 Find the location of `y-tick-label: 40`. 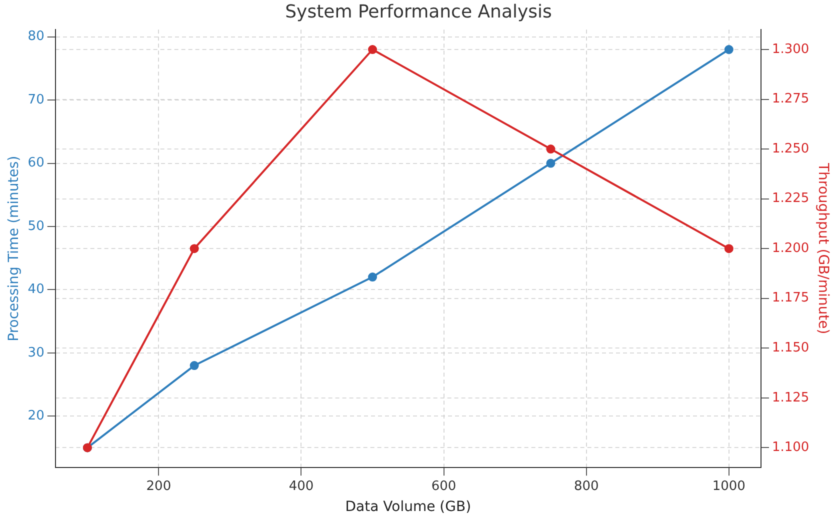

y-tick-label: 40 is located at coordinates (36, 290).